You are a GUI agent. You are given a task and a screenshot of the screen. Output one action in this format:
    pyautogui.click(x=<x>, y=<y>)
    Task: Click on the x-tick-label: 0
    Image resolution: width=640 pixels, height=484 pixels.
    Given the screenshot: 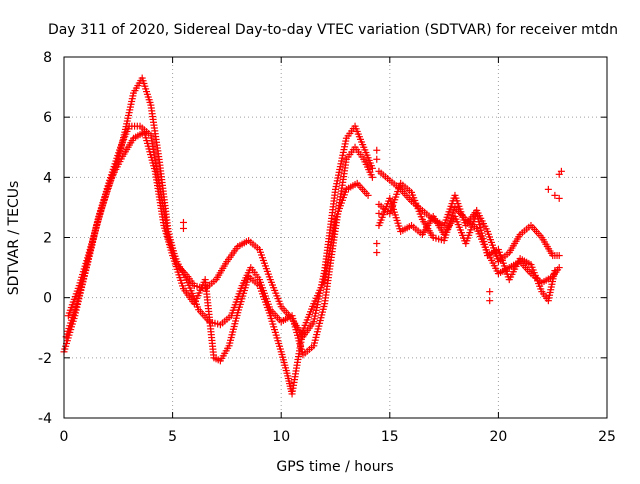 What is the action you would take?
    pyautogui.click(x=64, y=437)
    